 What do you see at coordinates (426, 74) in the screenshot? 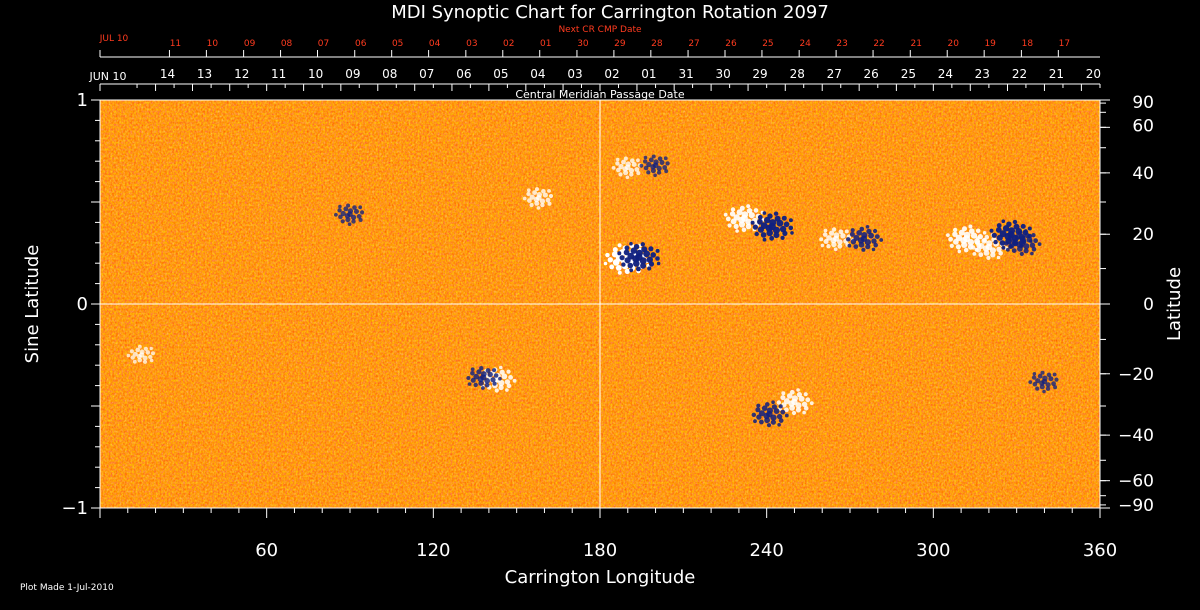
I see `cmp-date-label: 07` at bounding box center [426, 74].